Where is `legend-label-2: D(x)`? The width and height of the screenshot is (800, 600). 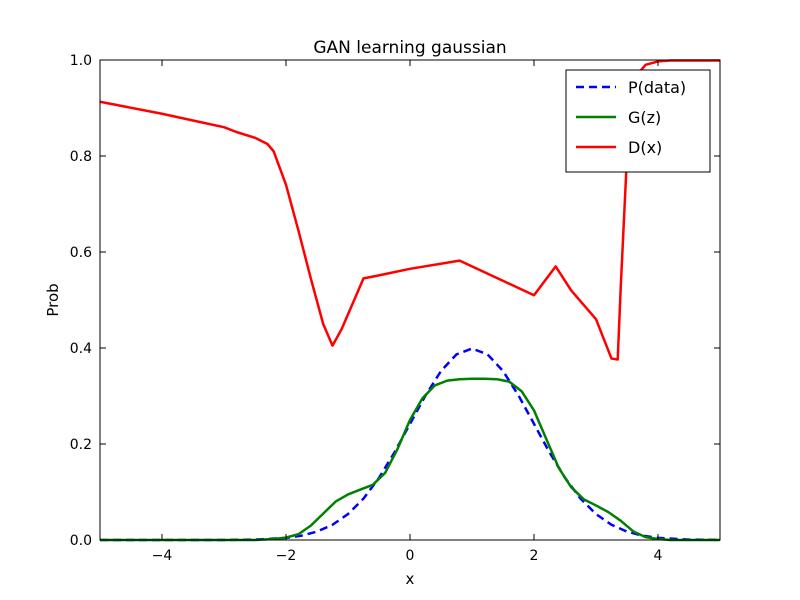 legend-label-2: D(x) is located at coordinates (645, 147).